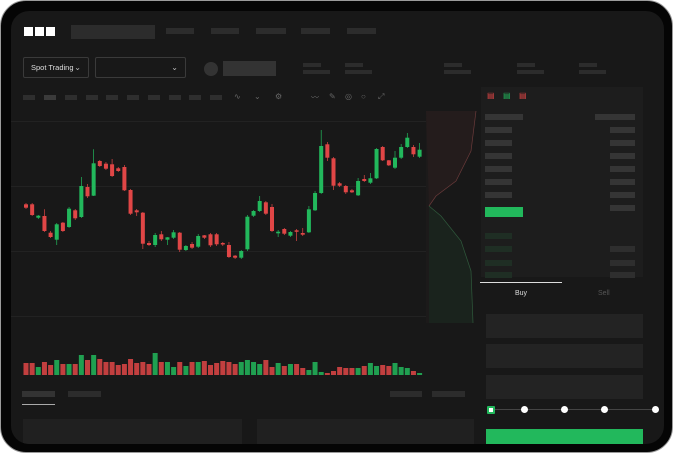 This screenshot has width=673, height=453. Describe the element at coordinates (564, 356) in the screenshot. I see `amount-input` at that location.